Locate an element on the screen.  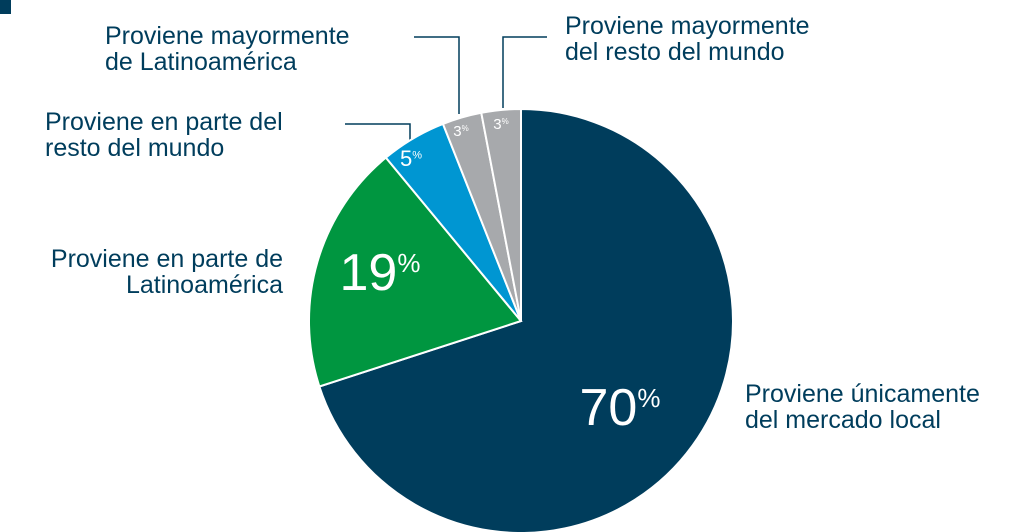
value-label: 19% is located at coordinates (380, 273).